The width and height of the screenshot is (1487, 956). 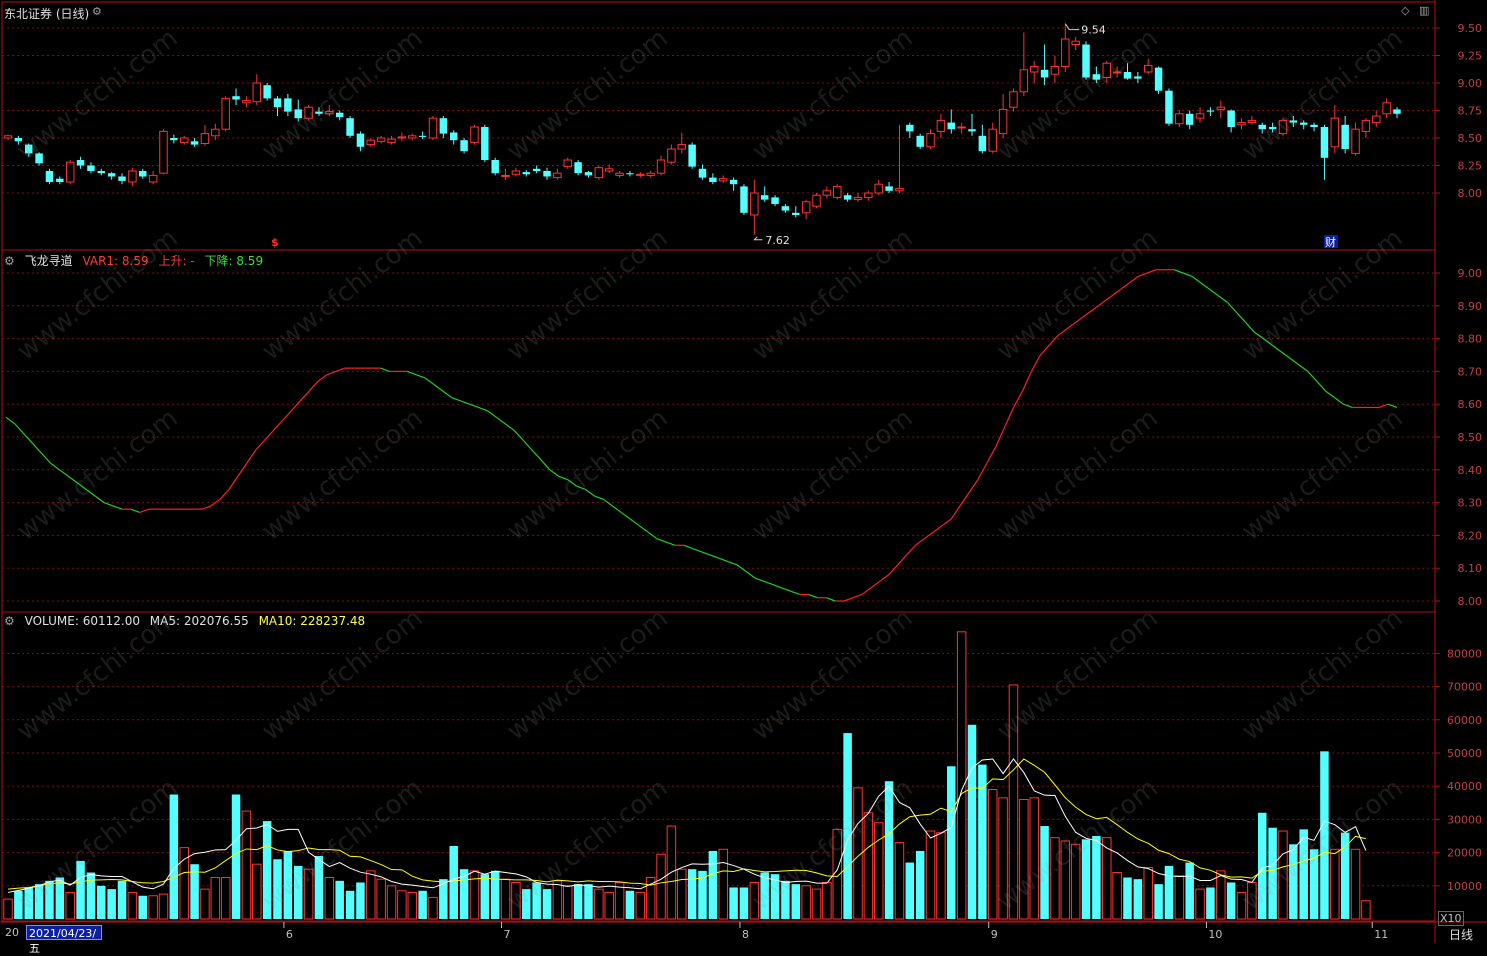 I want to click on volume-gear-icon: ⚙, so click(x=9, y=621).